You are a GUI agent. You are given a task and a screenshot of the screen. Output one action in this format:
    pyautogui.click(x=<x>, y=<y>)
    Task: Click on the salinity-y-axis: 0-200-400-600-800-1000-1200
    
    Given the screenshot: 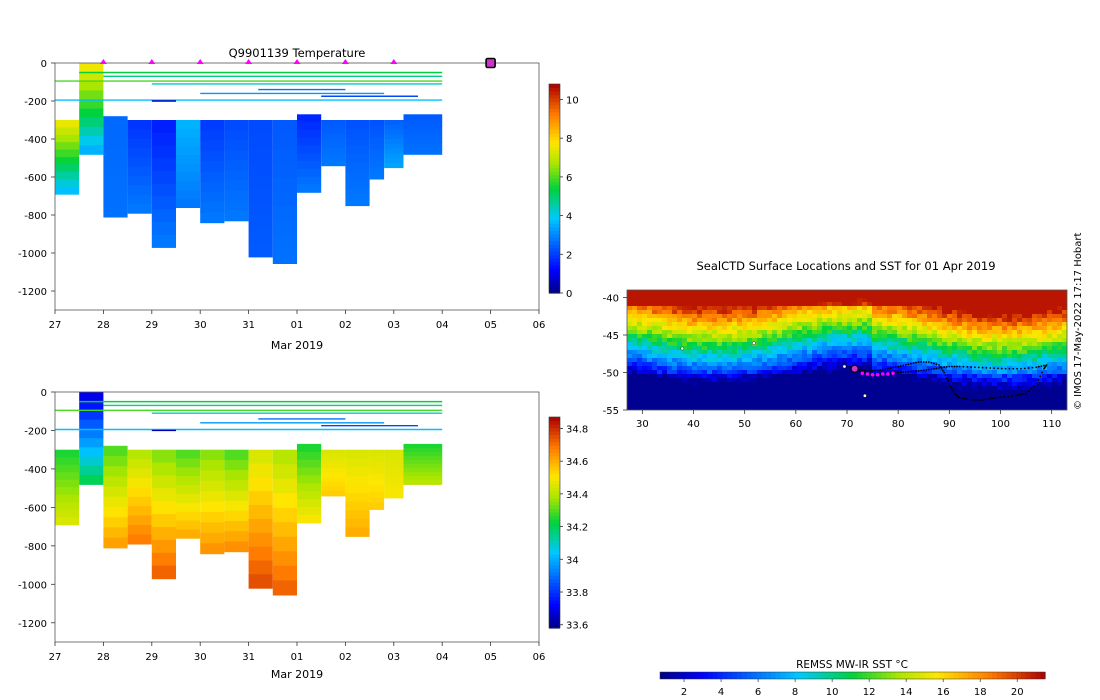 What is the action you would take?
    pyautogui.click(x=36, y=509)
    